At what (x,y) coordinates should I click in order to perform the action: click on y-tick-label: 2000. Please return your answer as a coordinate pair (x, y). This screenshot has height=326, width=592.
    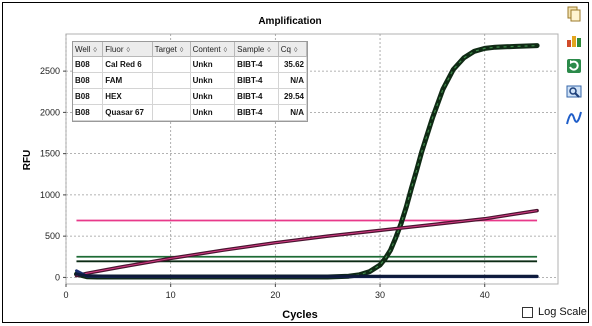
    Looking at the image, I should click on (50, 112).